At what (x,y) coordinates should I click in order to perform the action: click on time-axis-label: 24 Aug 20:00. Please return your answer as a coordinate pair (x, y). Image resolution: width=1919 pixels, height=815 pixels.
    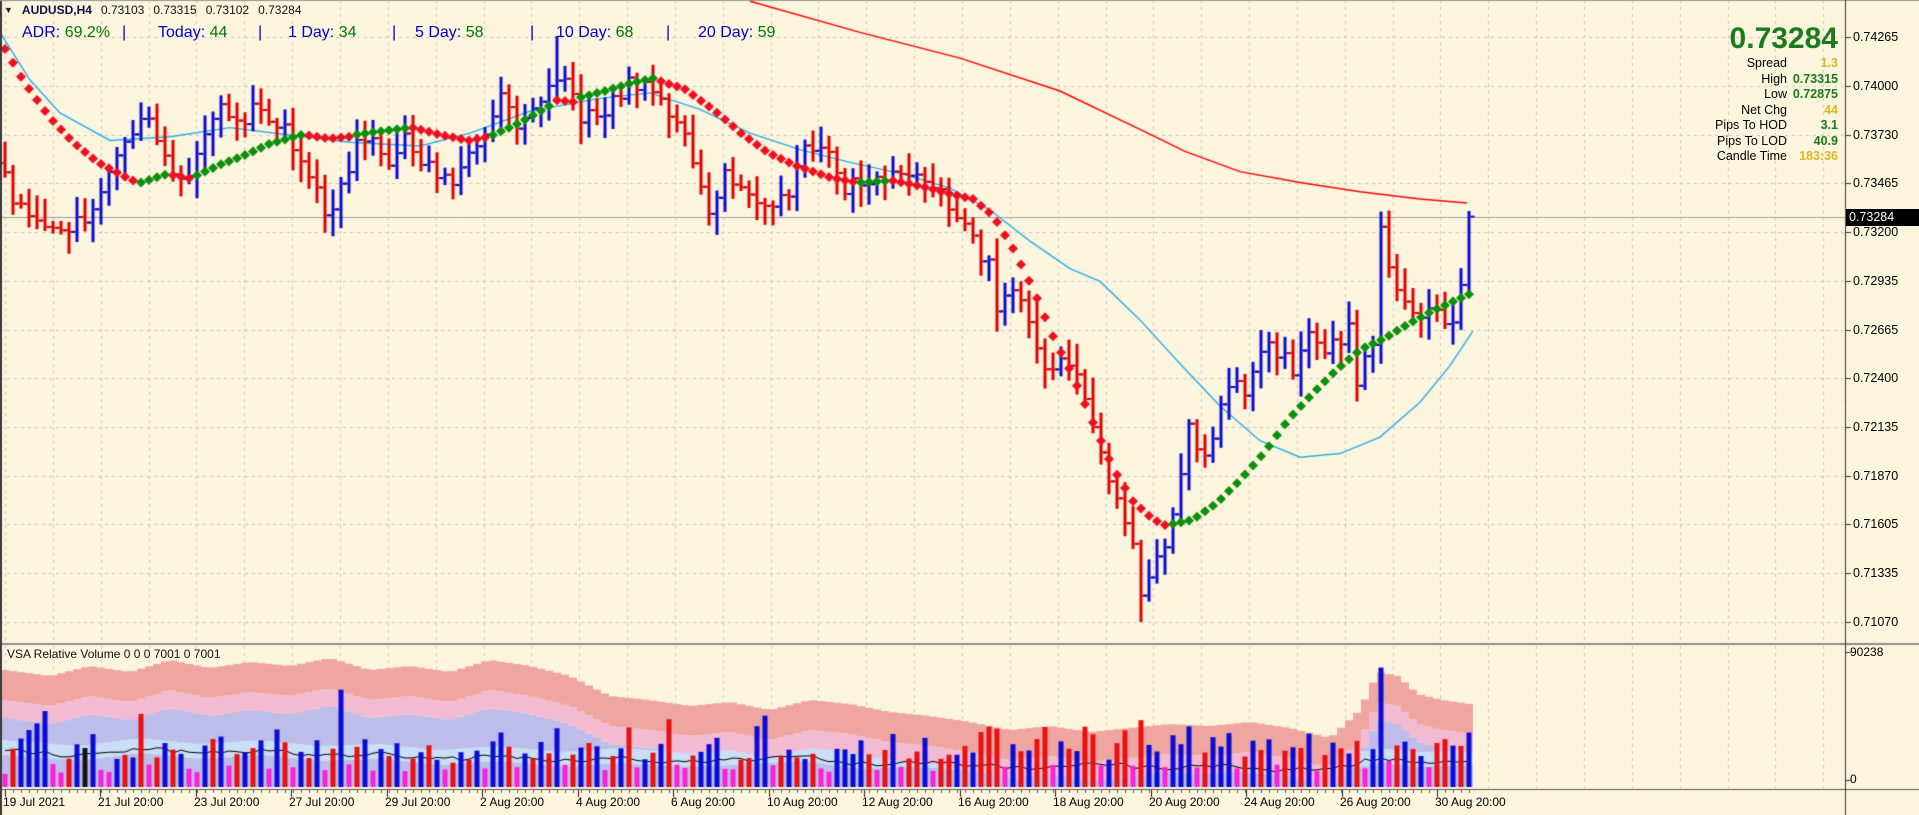
    Looking at the image, I should click on (1279, 802).